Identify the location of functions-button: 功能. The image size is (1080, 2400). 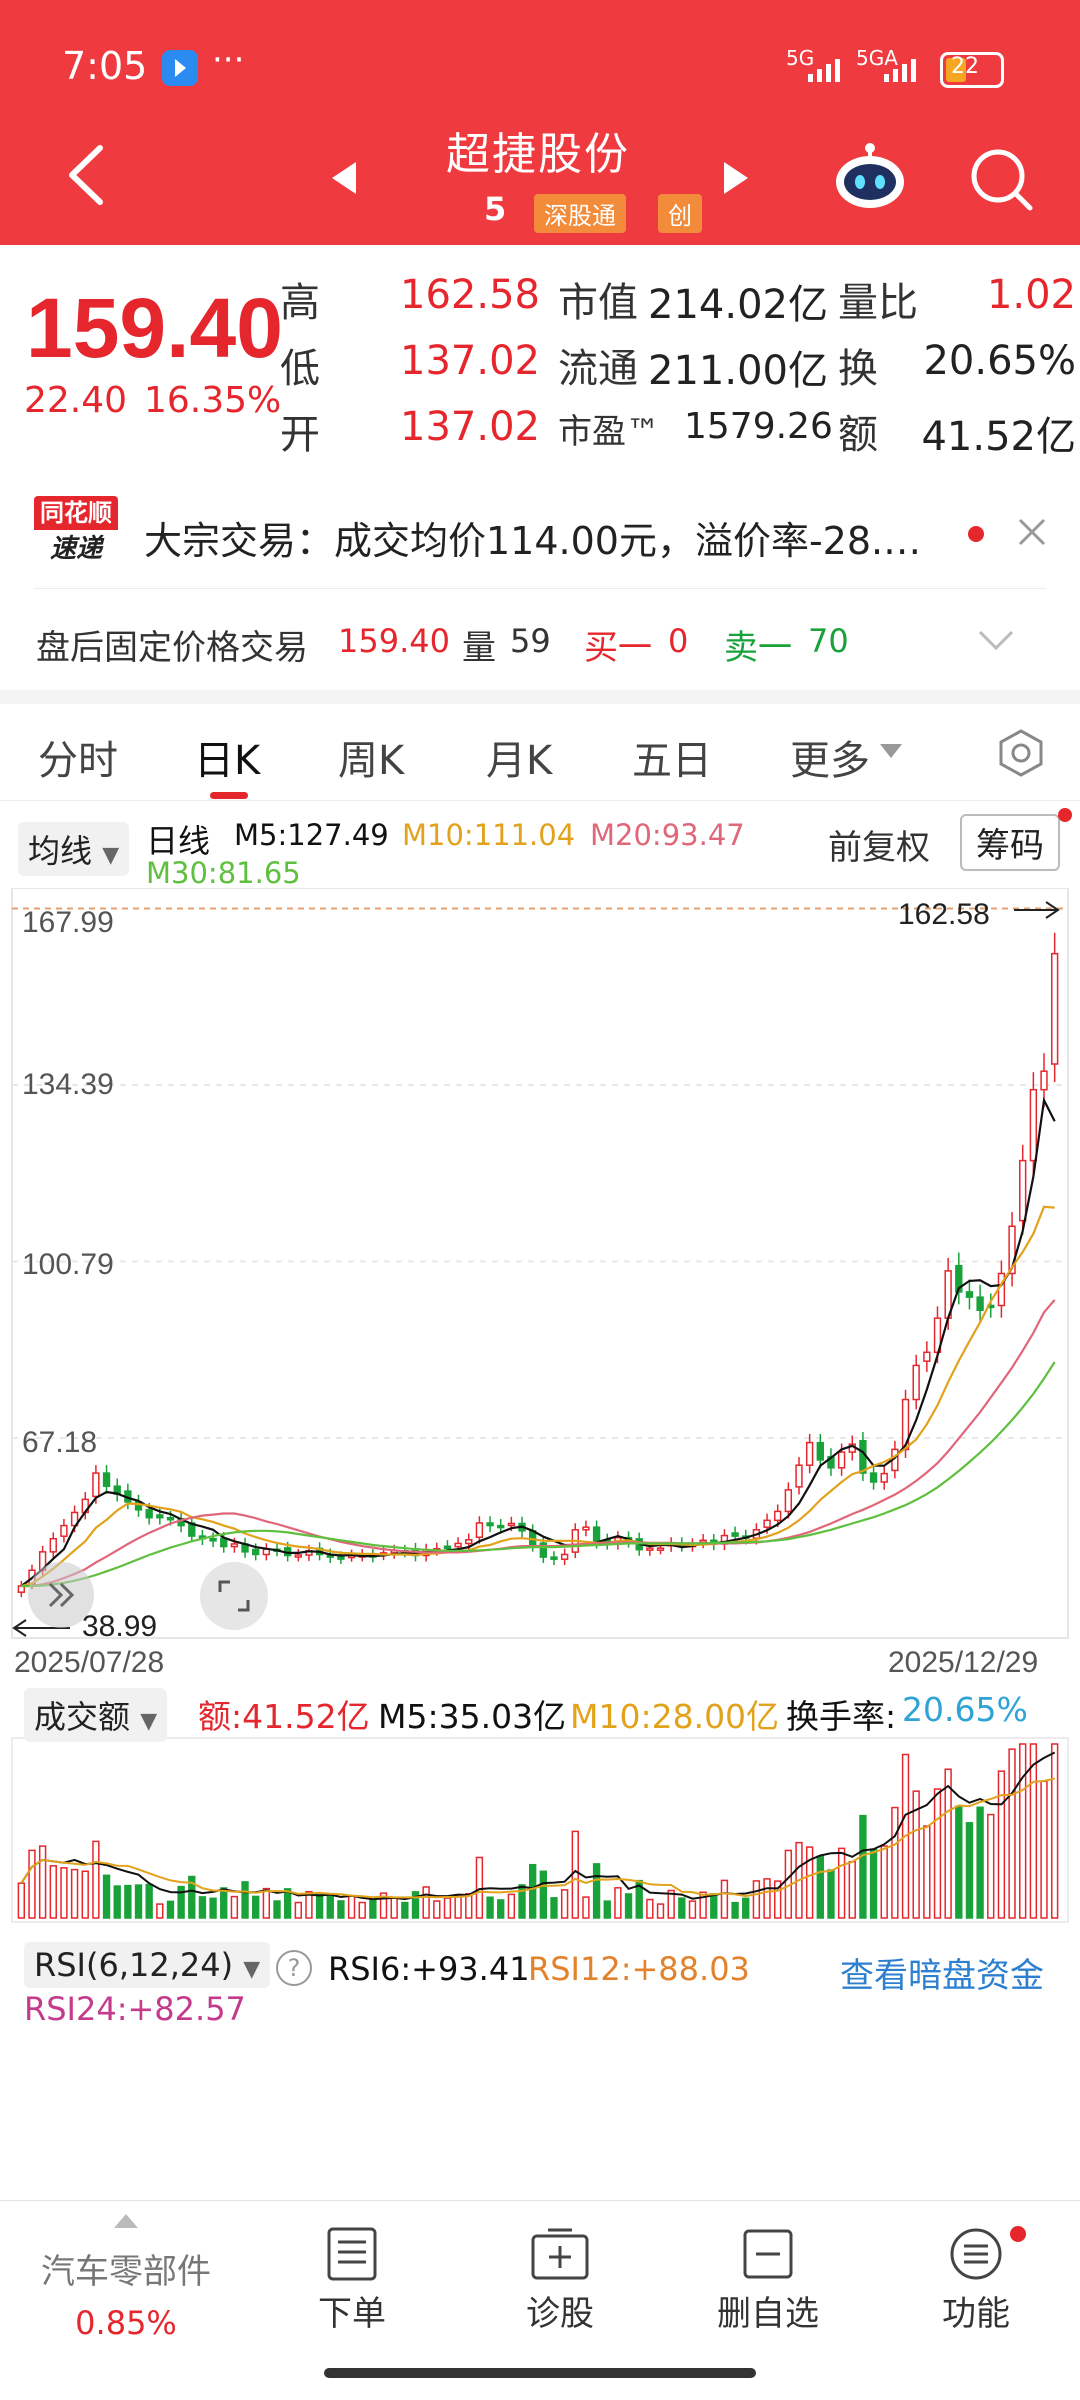
(976, 2314).